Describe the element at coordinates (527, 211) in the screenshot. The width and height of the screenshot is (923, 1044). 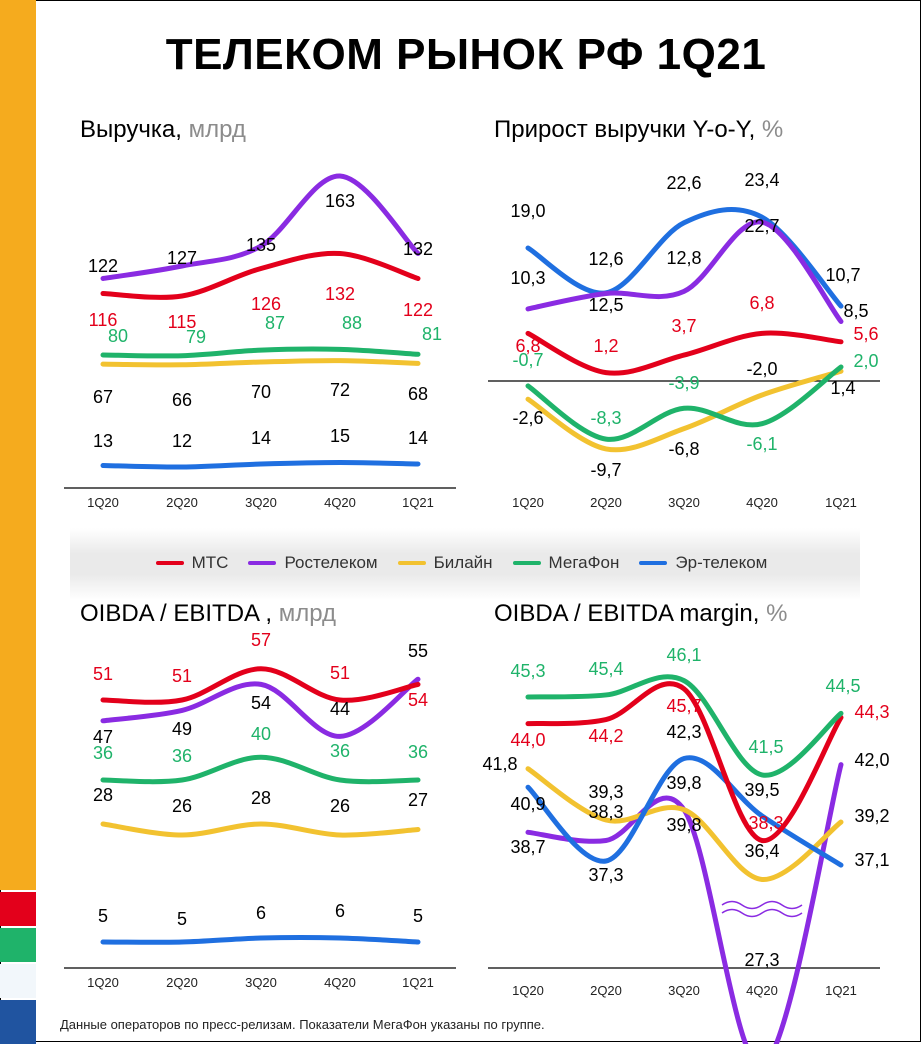
I see `chart-growth-data-label-er-telecom: 19,0` at that location.